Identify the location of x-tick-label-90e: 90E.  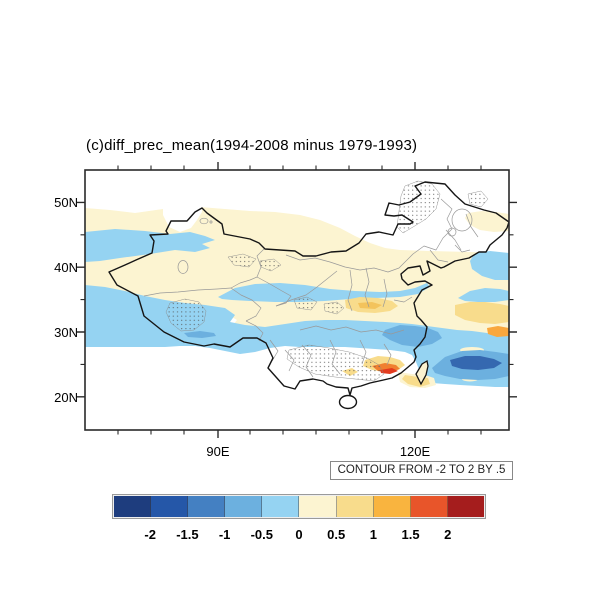
(218, 451).